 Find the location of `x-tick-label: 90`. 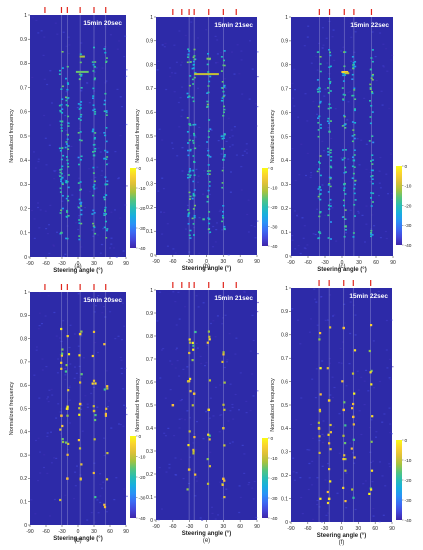

x-tick-label: 90 is located at coordinates (392, 529).